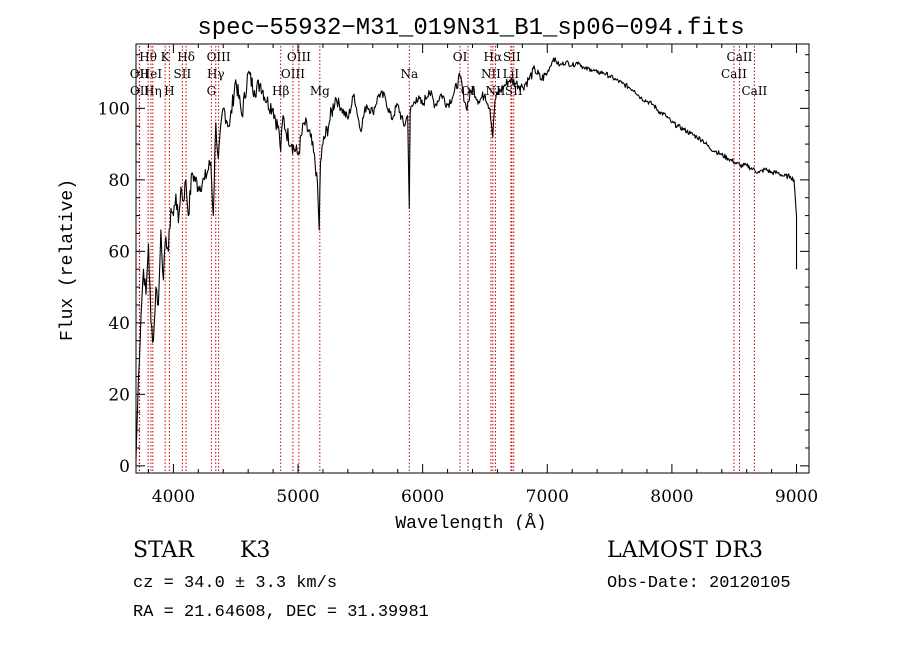 The width and height of the screenshot is (900, 649). I want to click on y-tick-label: 60, so click(119, 252).